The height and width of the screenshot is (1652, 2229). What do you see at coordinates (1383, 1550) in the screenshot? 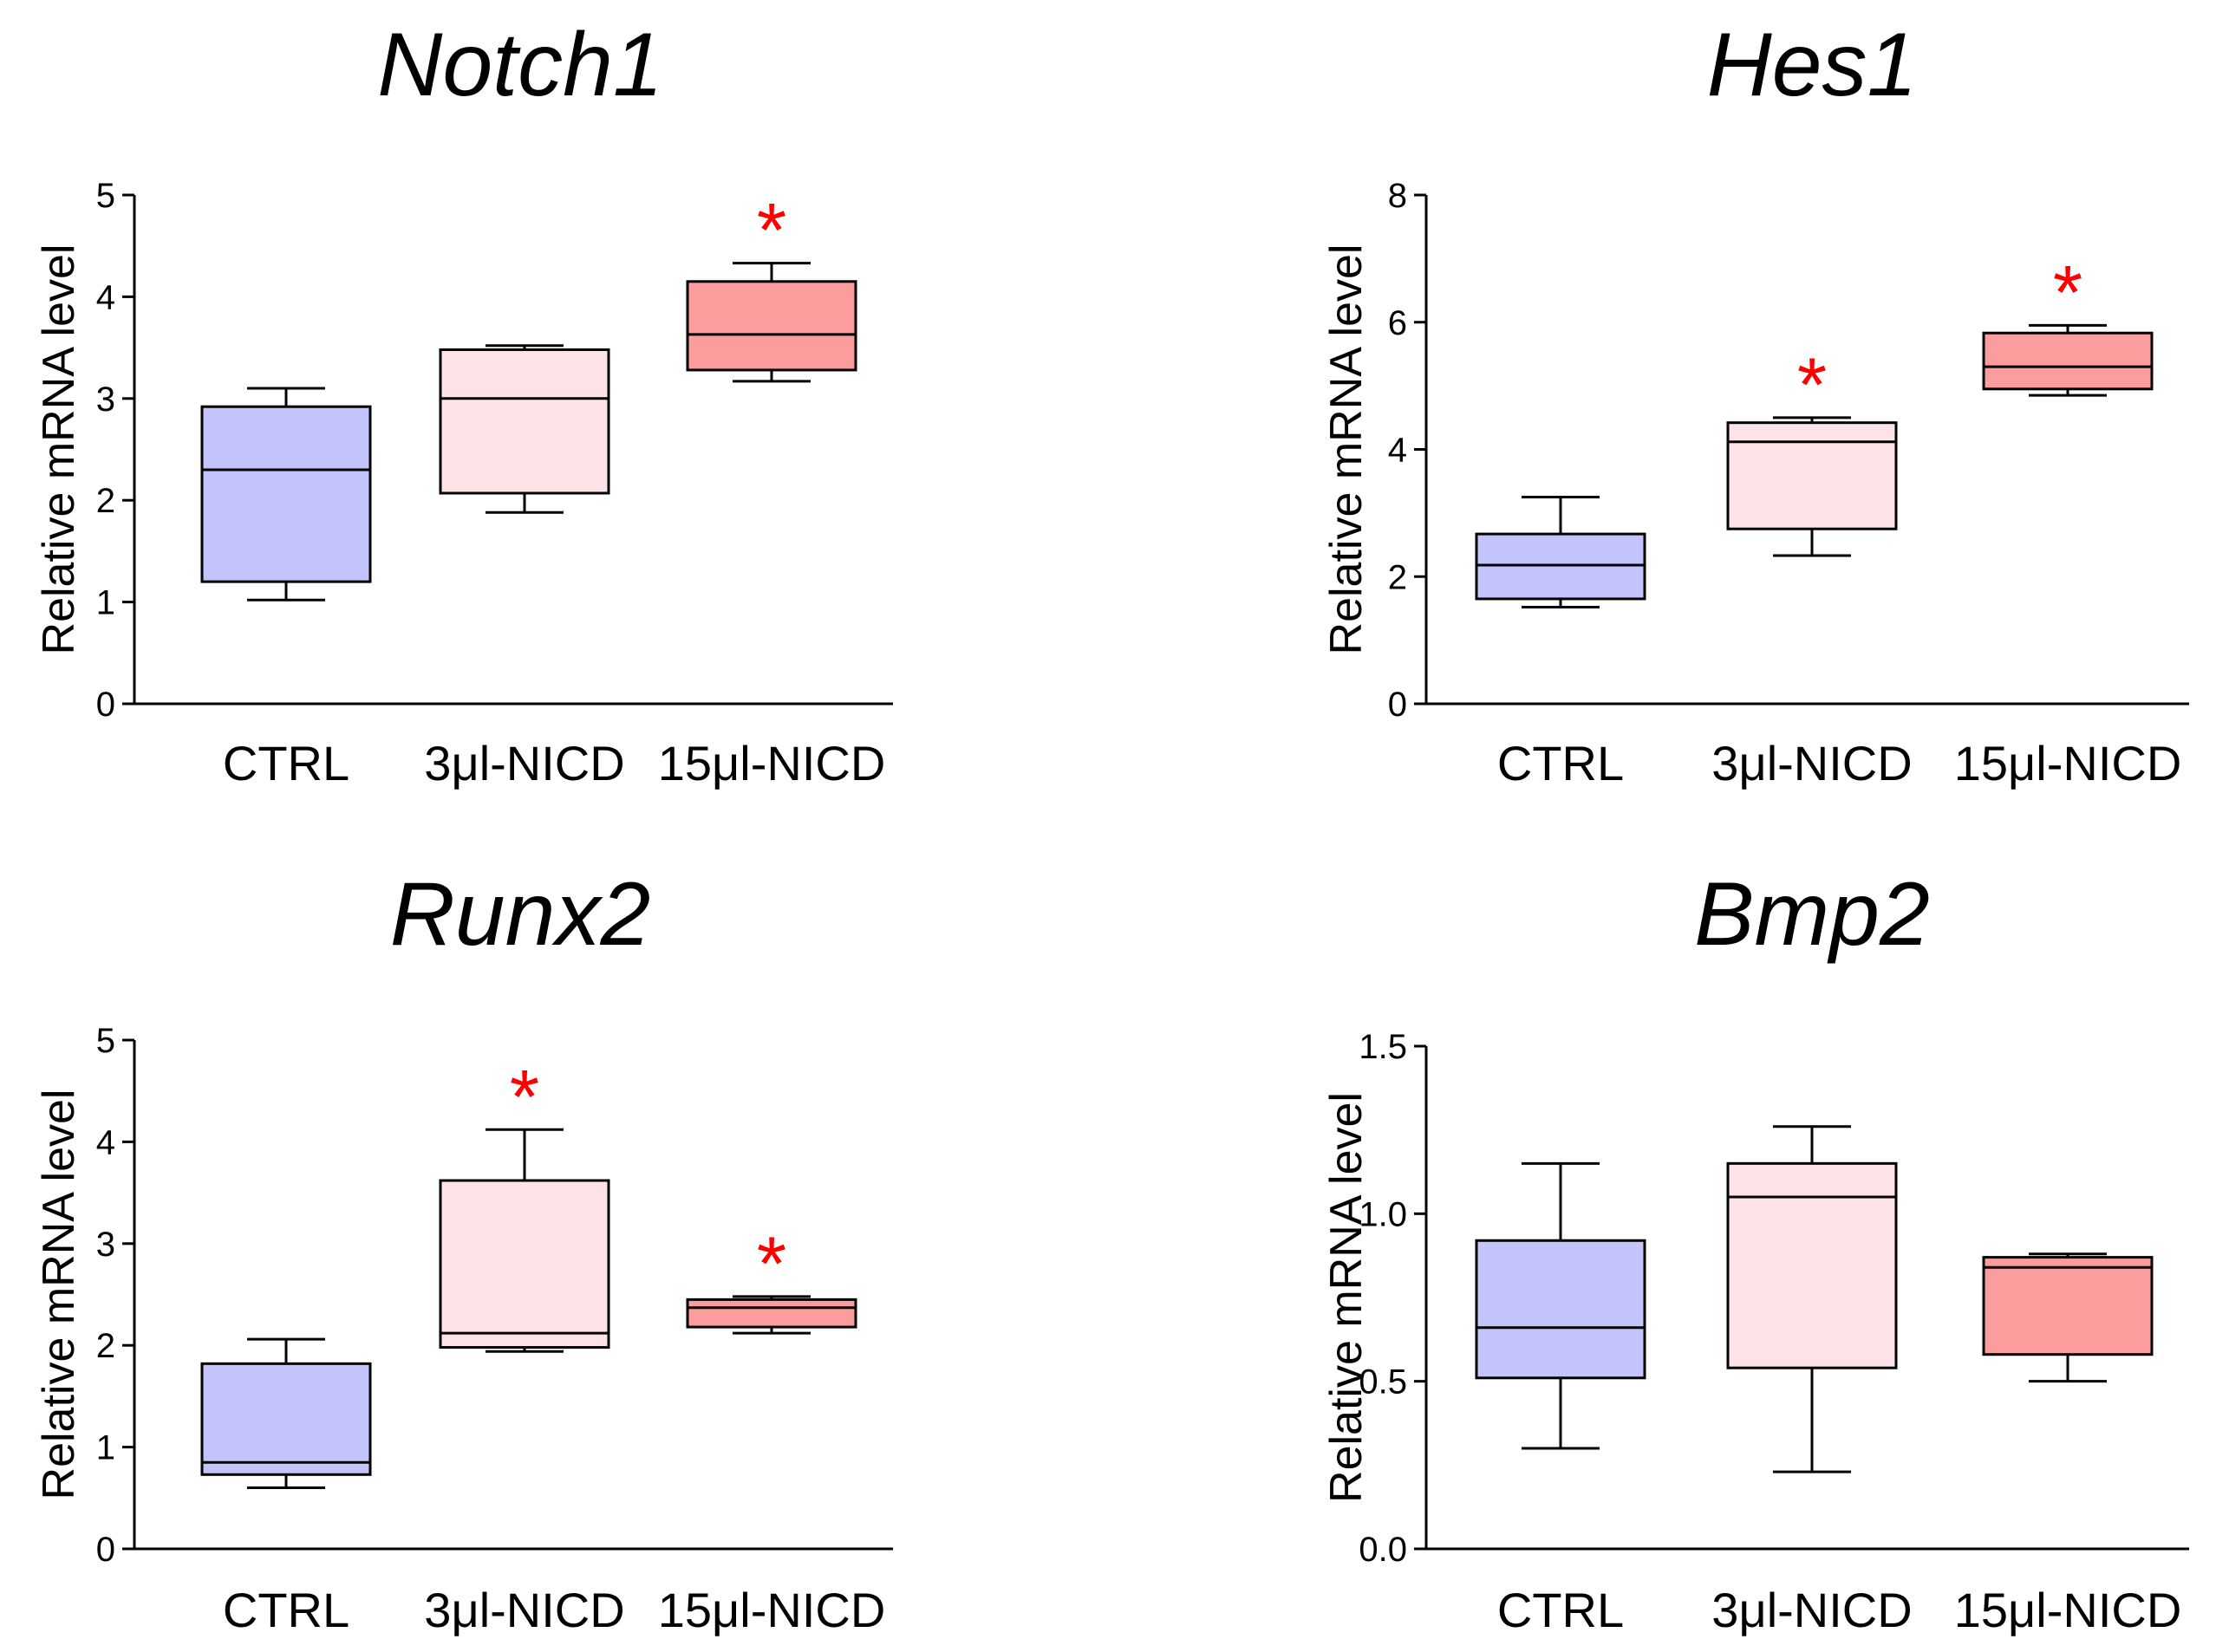
I see `panel-4-y-tick-label: 0.0` at bounding box center [1383, 1550].